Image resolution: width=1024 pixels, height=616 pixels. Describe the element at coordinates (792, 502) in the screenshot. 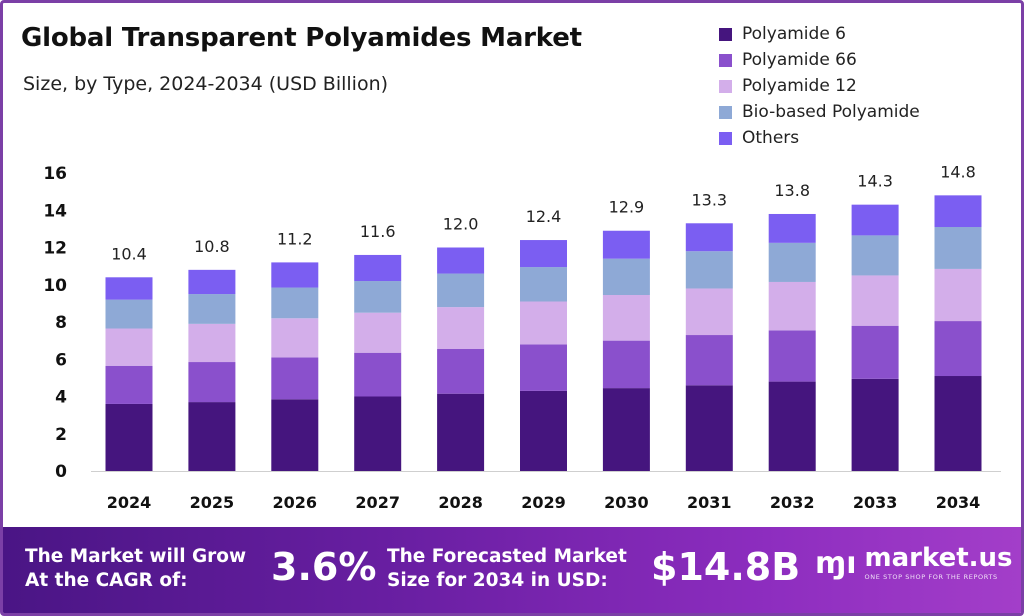

I see `x-tick-label: 2032` at that location.